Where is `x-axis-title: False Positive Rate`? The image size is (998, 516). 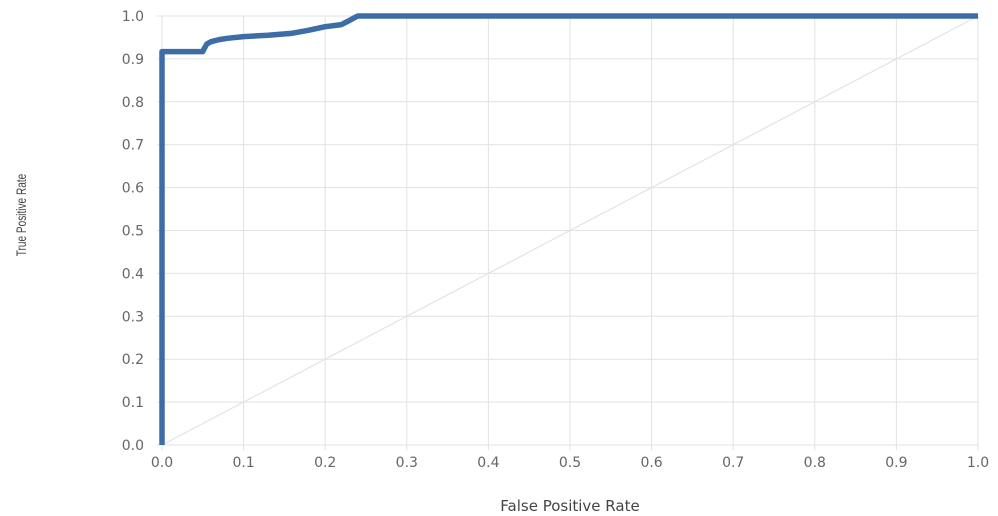 x-axis-title: False Positive Rate is located at coordinates (569, 506).